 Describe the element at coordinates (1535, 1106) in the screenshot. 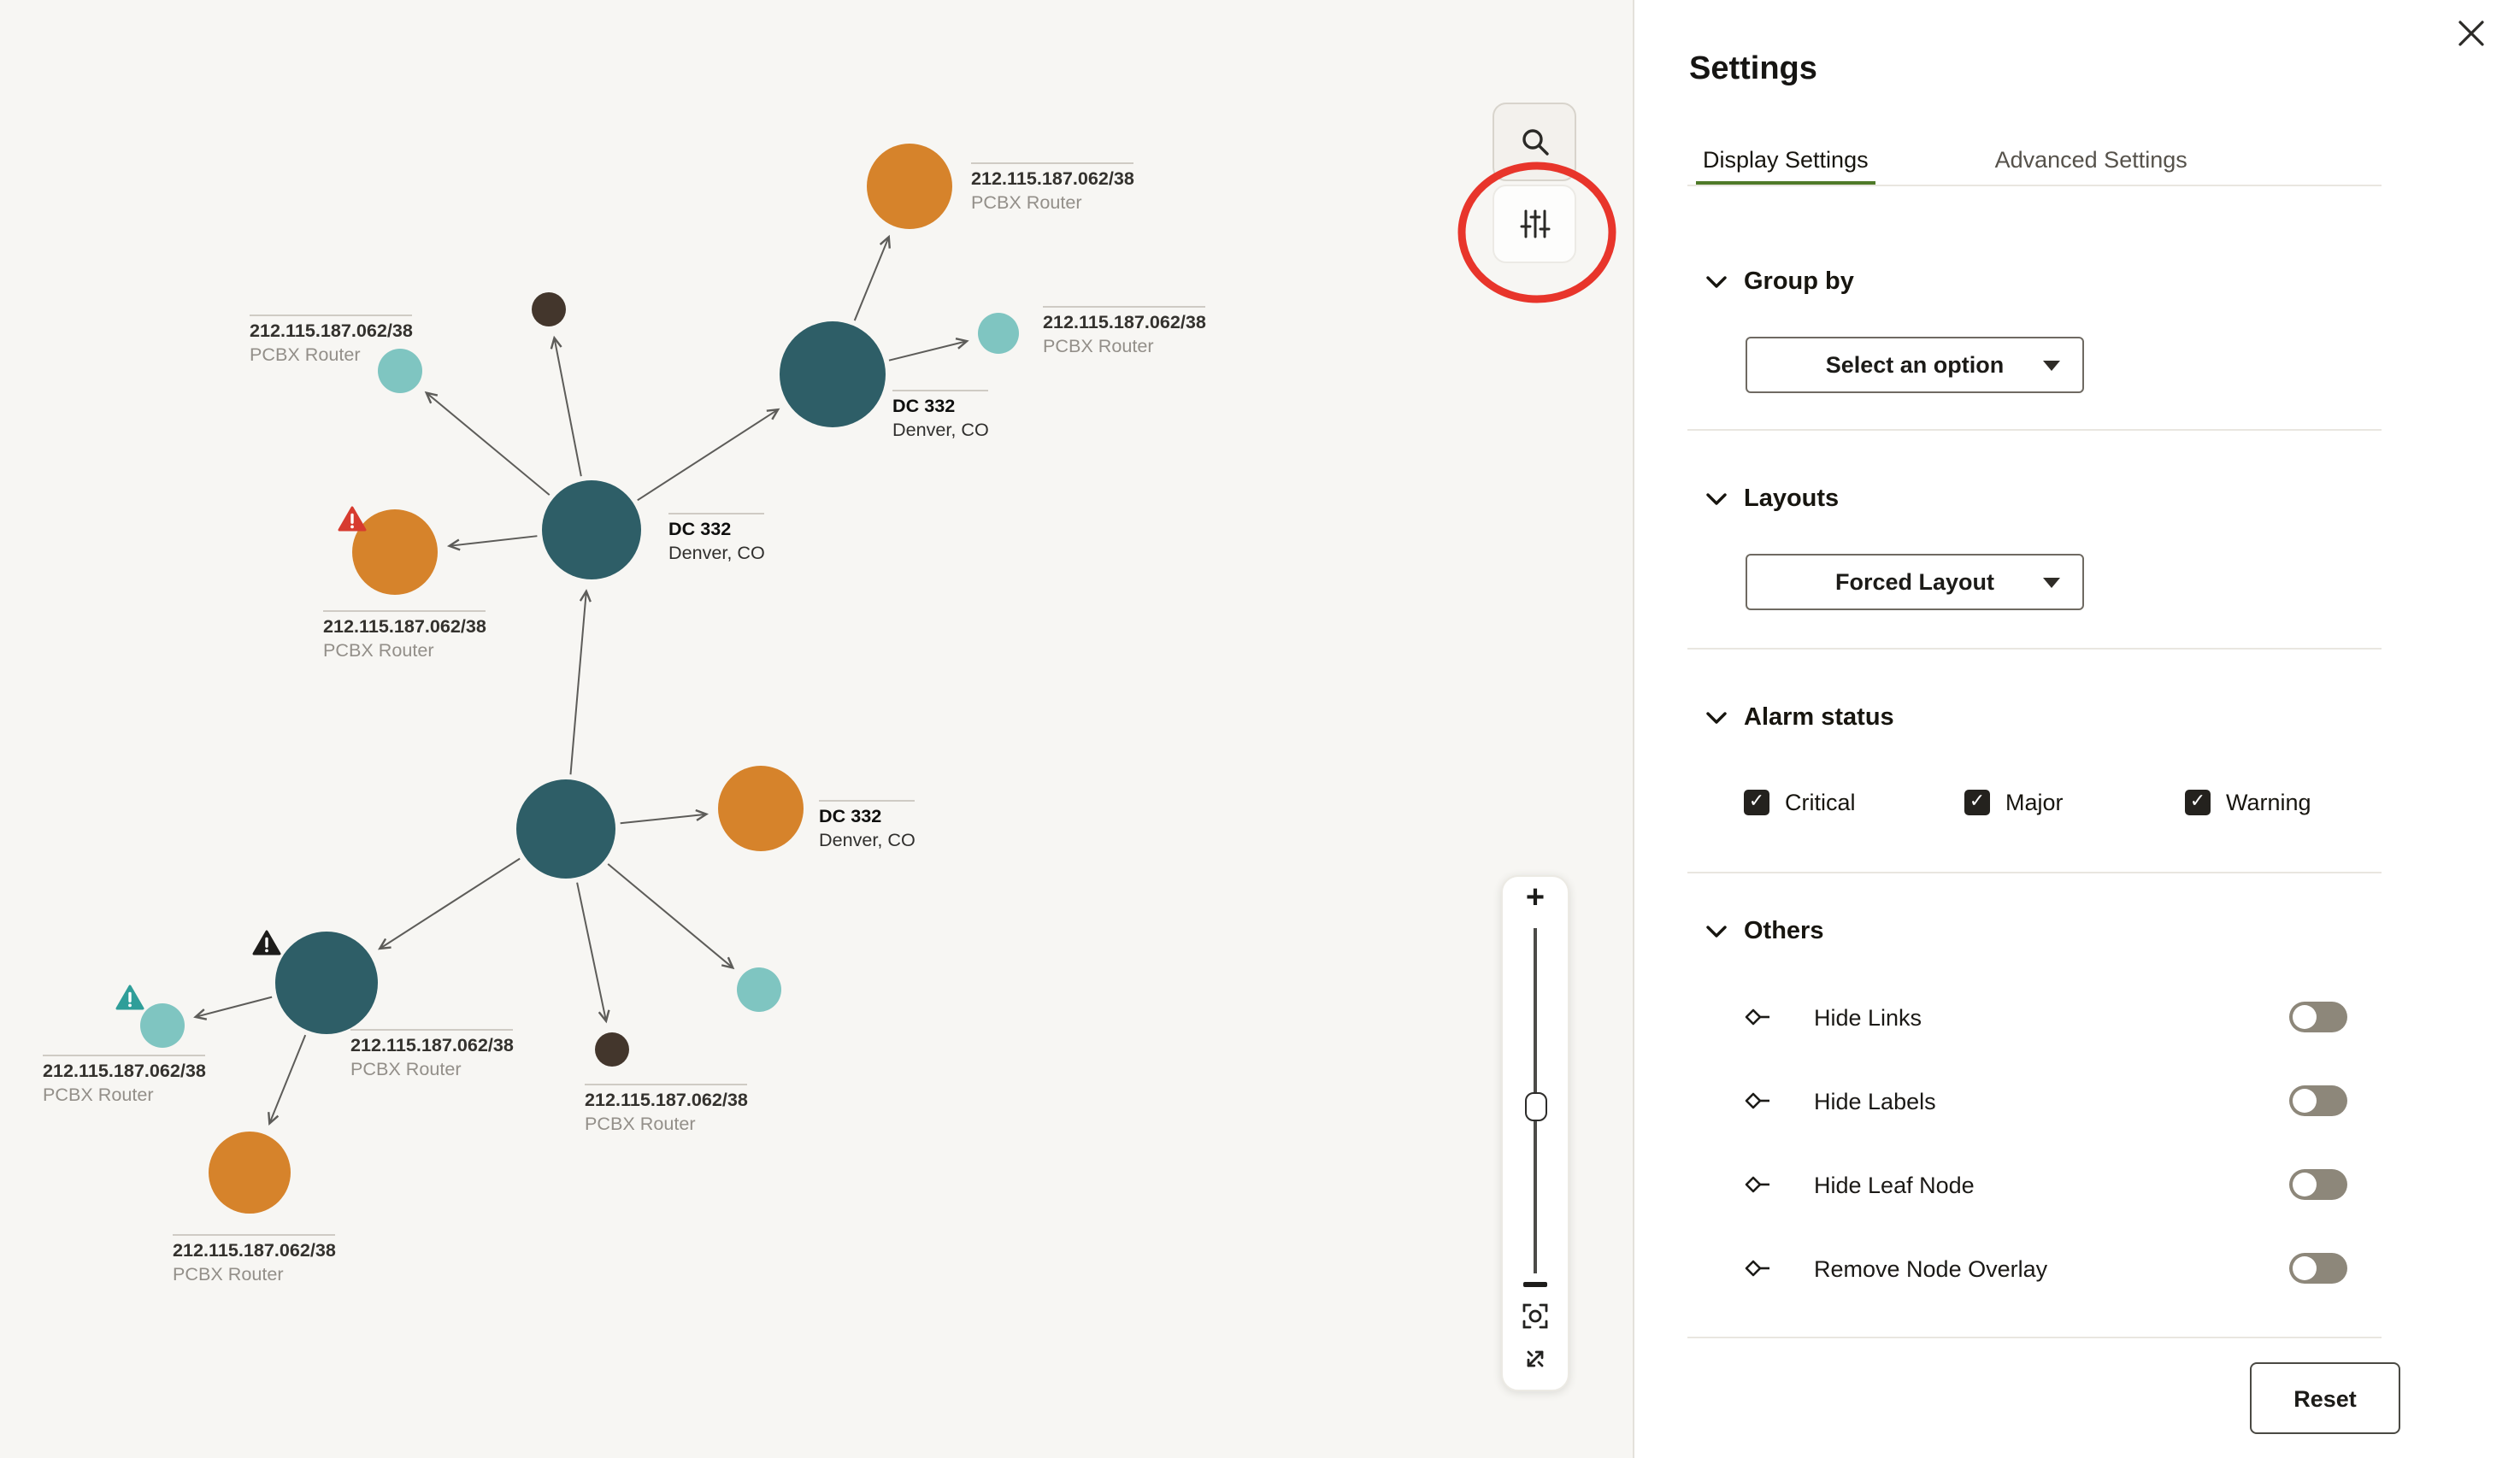

I see `zoom-slider-handle` at that location.